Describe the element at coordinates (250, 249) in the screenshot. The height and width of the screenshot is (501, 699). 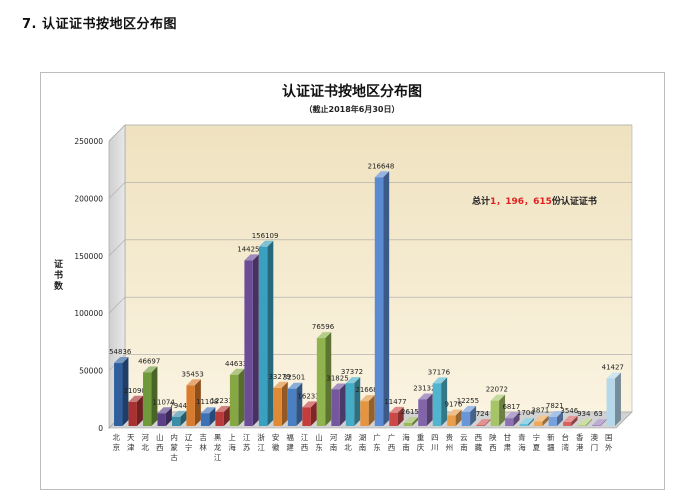
I see `bar-value-label: 144253` at that location.